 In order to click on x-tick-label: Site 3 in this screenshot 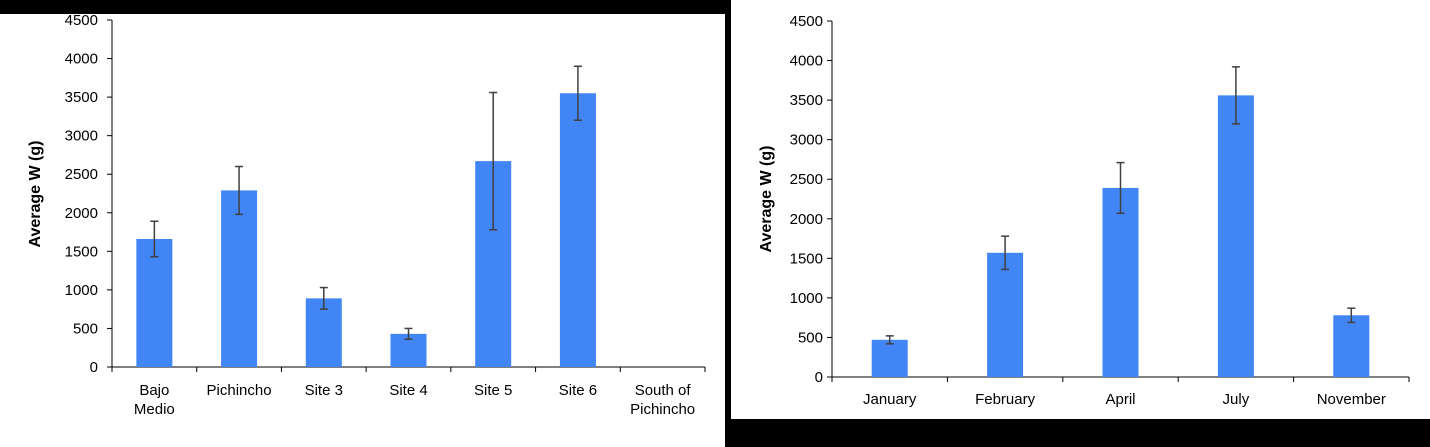, I will do `click(324, 390)`.